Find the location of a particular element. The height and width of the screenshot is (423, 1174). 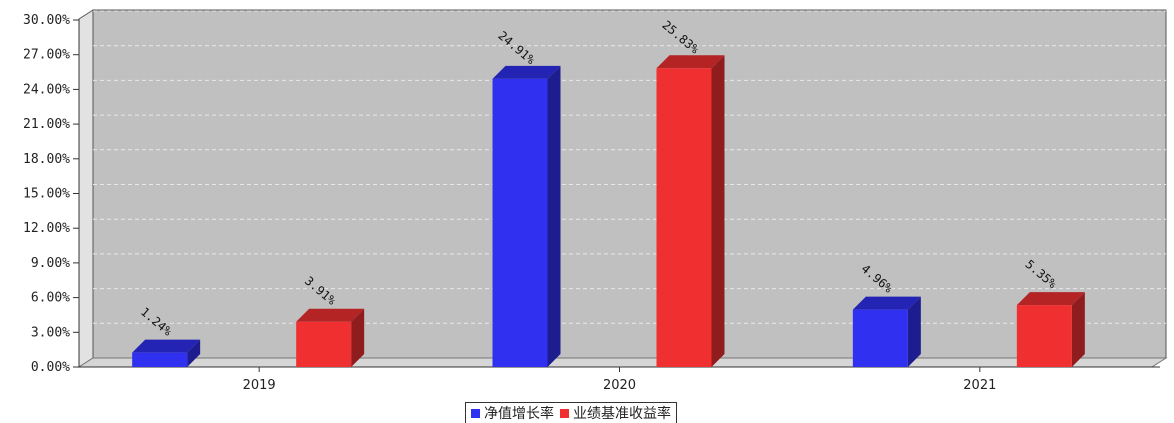

left-wall is located at coordinates (86, 188).